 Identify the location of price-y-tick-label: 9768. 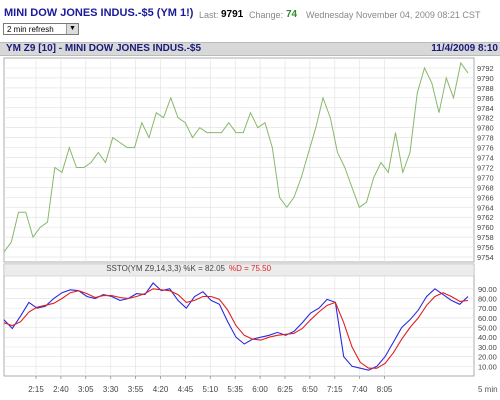
(485, 187).